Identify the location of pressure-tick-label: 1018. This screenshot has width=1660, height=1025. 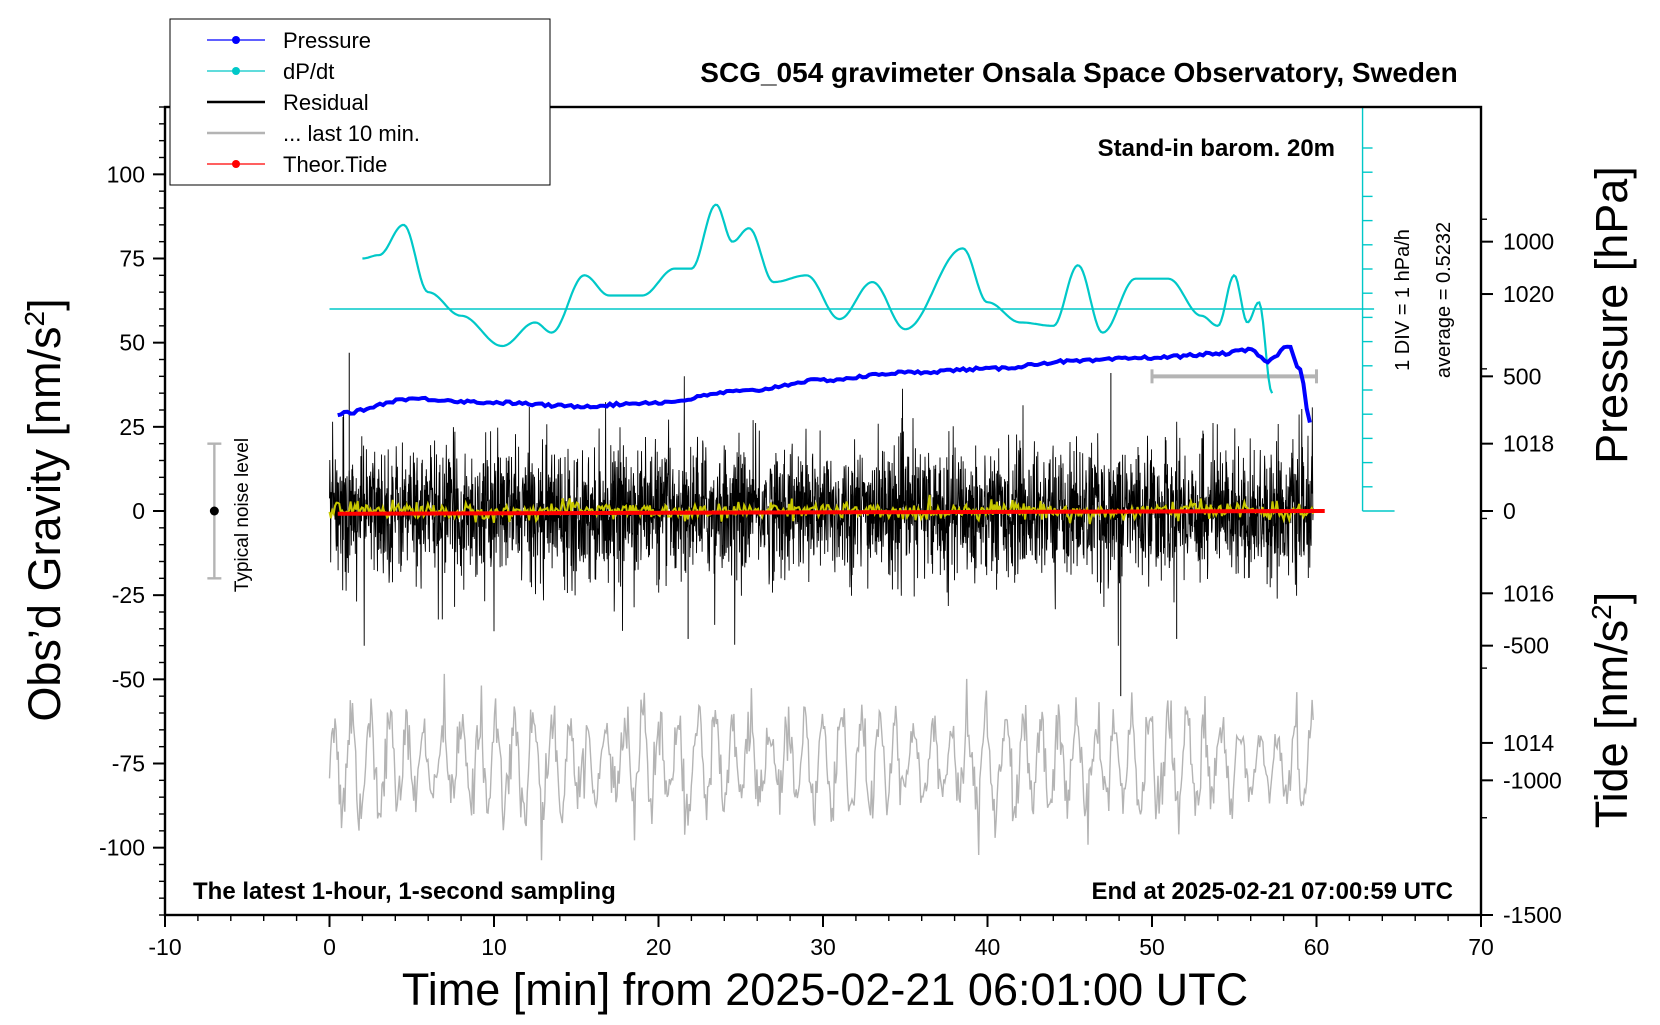
(1528, 444).